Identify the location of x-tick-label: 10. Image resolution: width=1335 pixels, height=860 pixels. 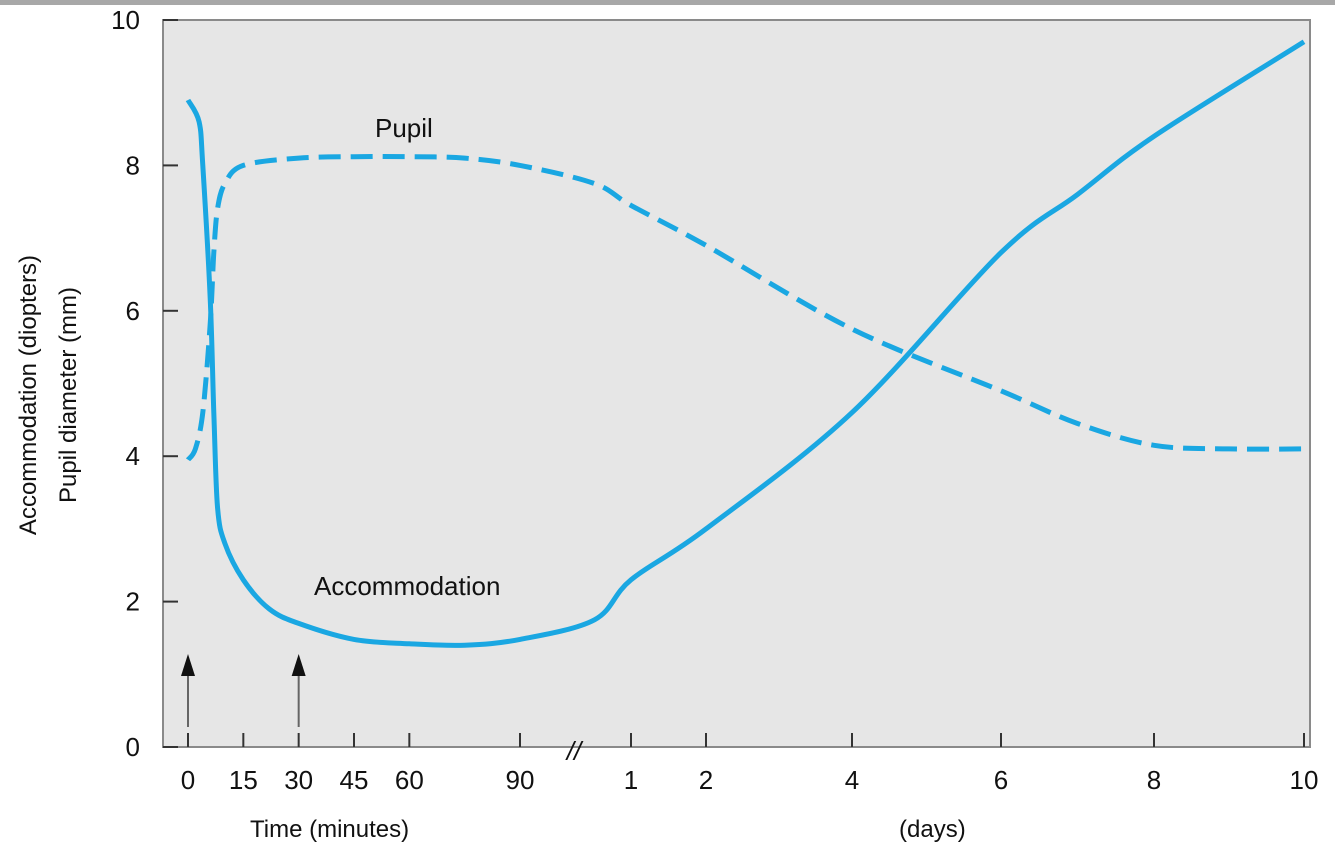
(1304, 780).